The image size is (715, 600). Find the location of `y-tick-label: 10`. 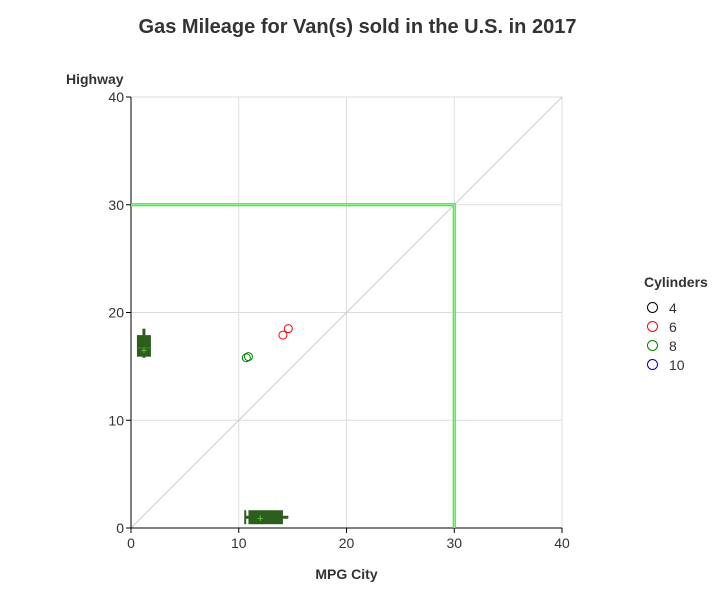

y-tick-label: 10 is located at coordinates (116, 420).